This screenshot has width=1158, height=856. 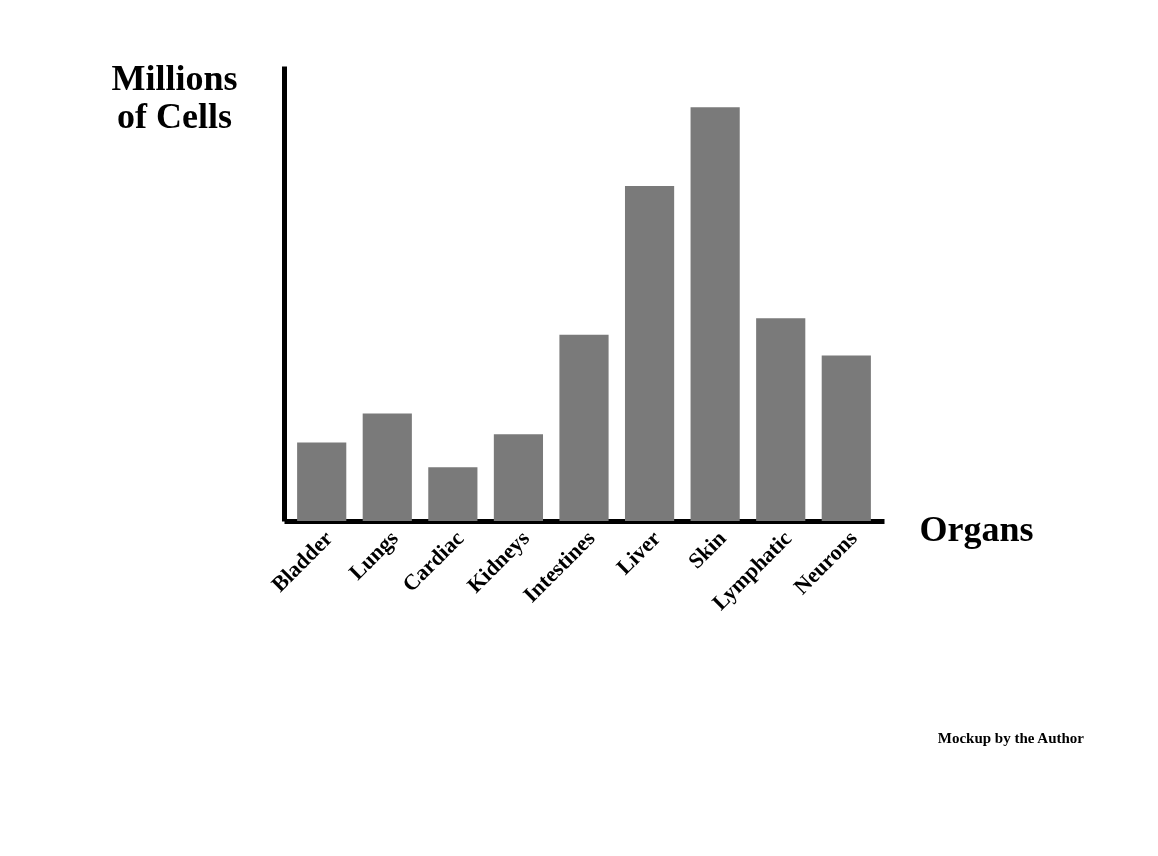 What do you see at coordinates (976, 528) in the screenshot?
I see `x-axis-title: Organs` at bounding box center [976, 528].